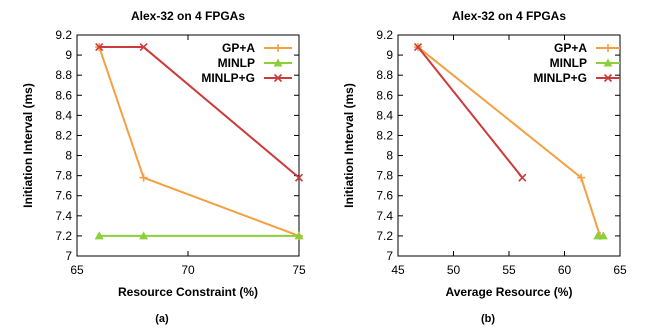  What do you see at coordinates (454, 270) in the screenshot?
I see `x-tick-label: 50` at bounding box center [454, 270].